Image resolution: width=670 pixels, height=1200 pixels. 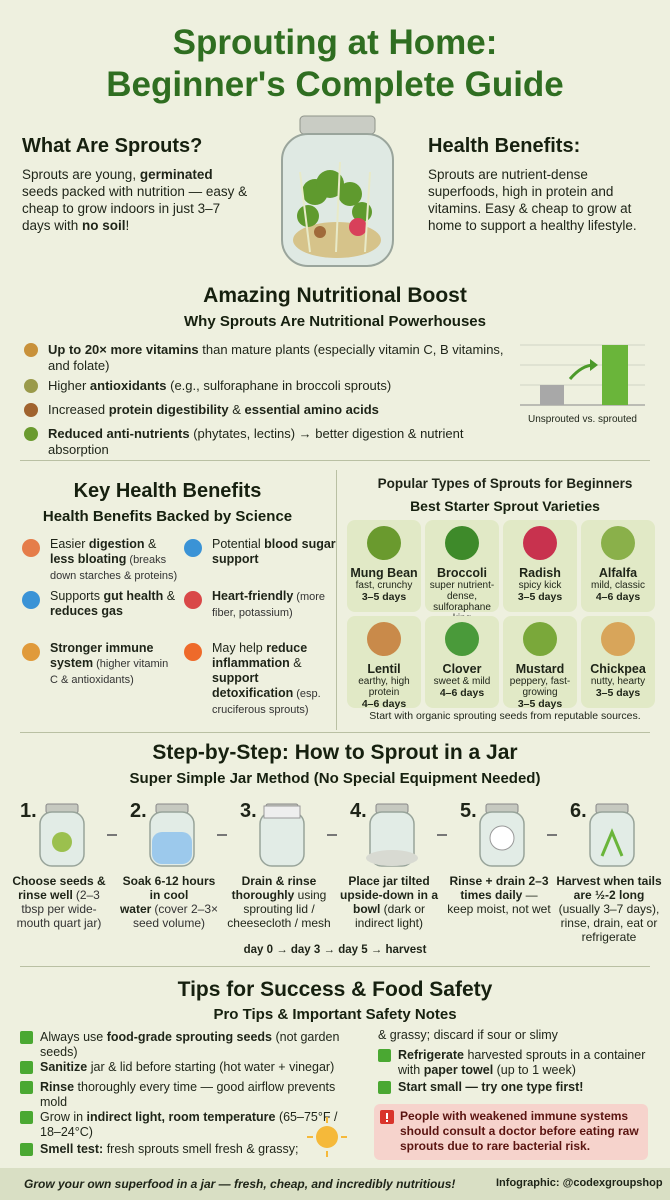 I want to click on variety-days: 4–6 days, so click(x=618, y=597).